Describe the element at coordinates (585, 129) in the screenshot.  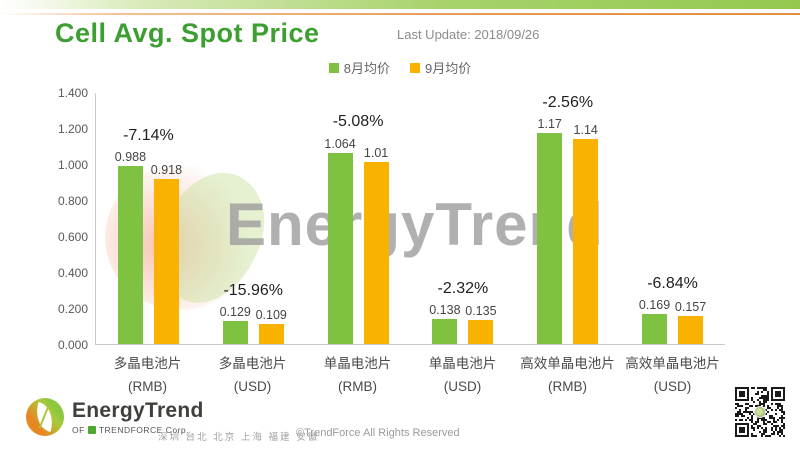
I see `bar-value-label: 1.14` at that location.